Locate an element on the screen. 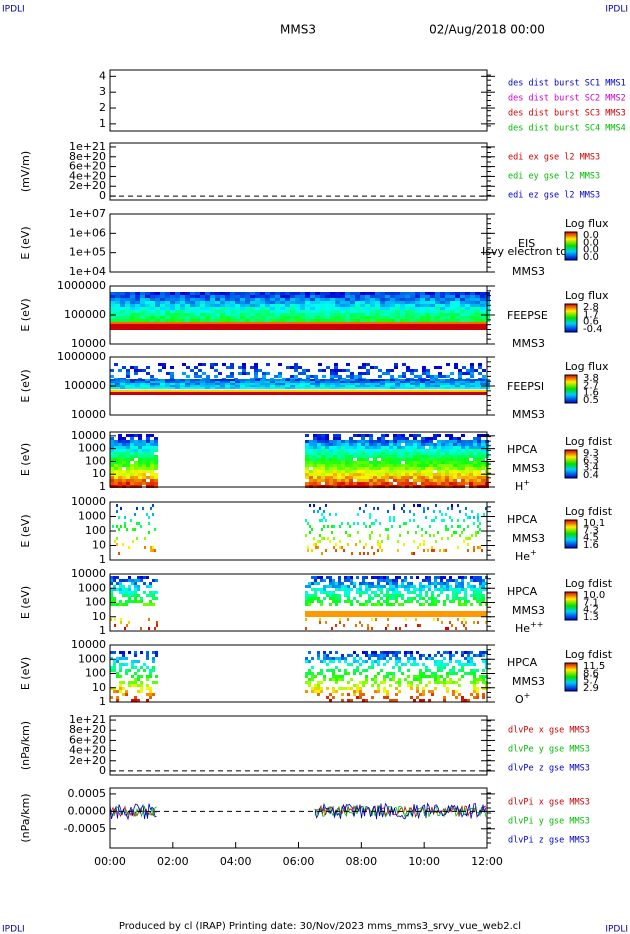 This screenshot has height=934, width=630. instrument-label: HPCA is located at coordinates (522, 591).